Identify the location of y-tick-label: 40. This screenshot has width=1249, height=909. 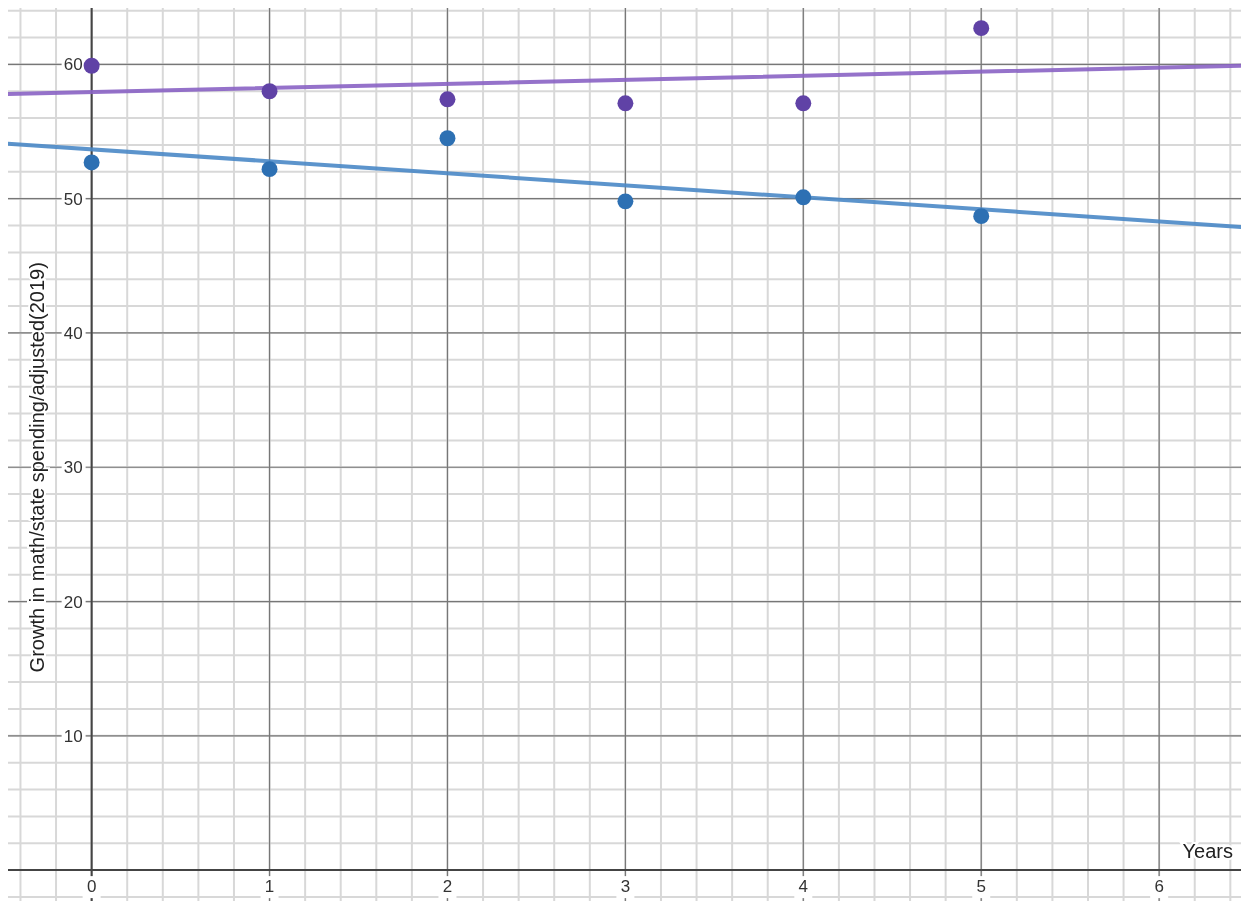
(73, 333).